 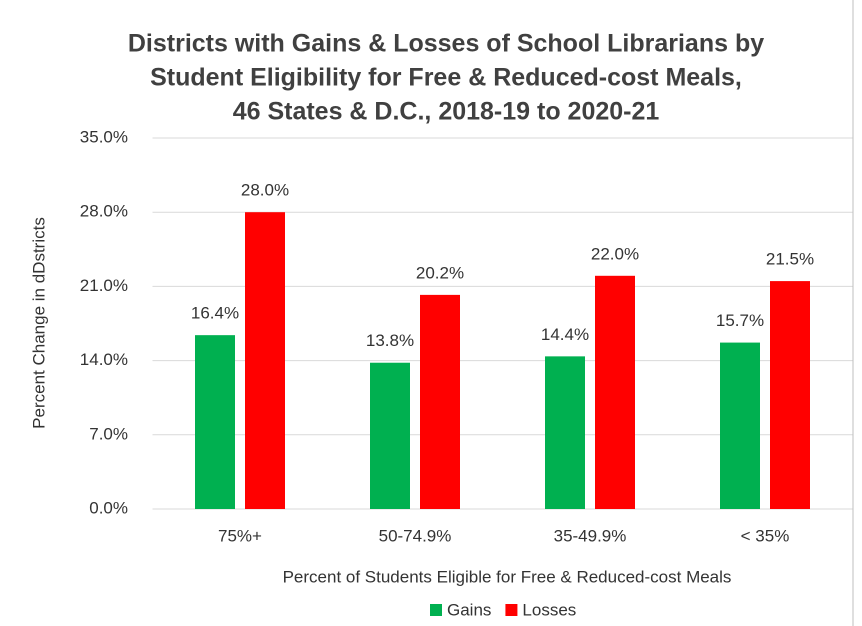 What do you see at coordinates (38, 323) in the screenshot?
I see `y-axis-label: Percent Change in dDstricts` at bounding box center [38, 323].